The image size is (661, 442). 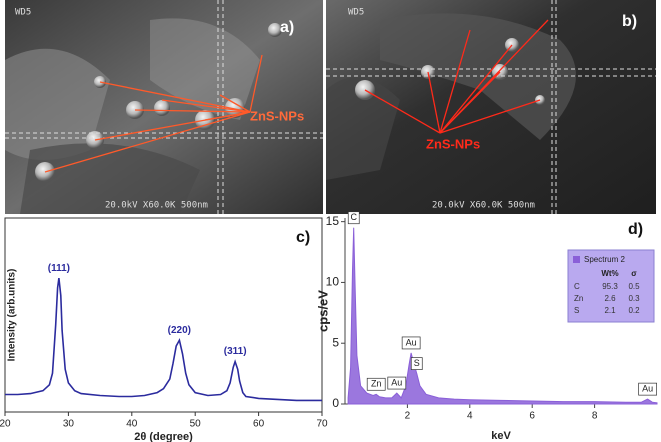 I want to click on inset-cell: 0.5, so click(x=634, y=286).